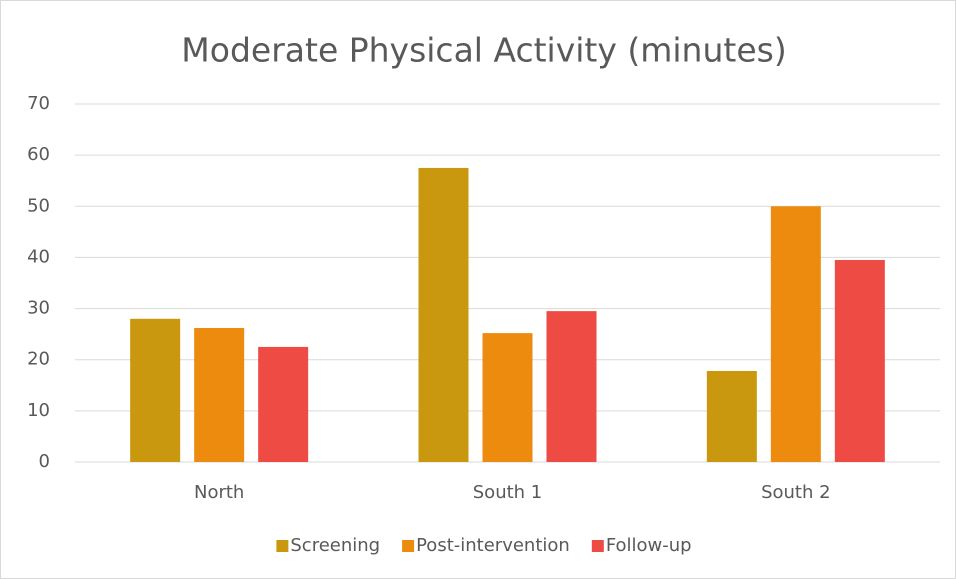 The image size is (956, 579). Describe the element at coordinates (38, 410) in the screenshot. I see `y-tick-label: 10` at that location.